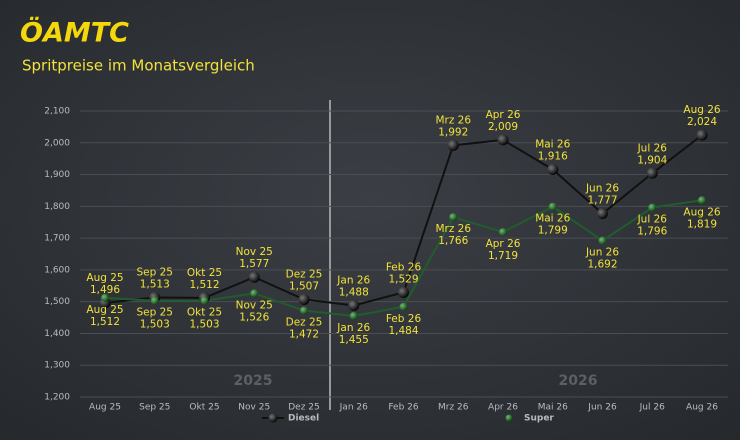 This screenshot has height=440, width=740. What do you see at coordinates (155, 325) in the screenshot?
I see `data-label: 1,503` at bounding box center [155, 325].